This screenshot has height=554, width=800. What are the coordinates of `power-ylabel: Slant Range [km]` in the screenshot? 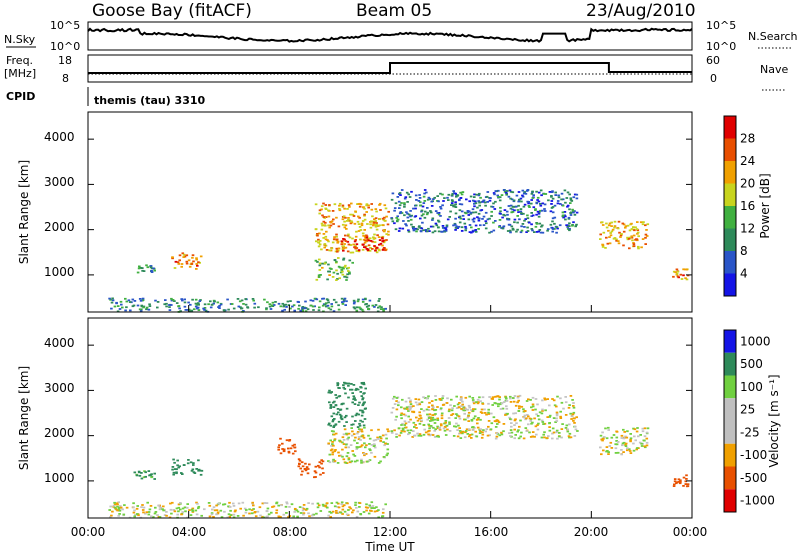 It's located at (24, 212).